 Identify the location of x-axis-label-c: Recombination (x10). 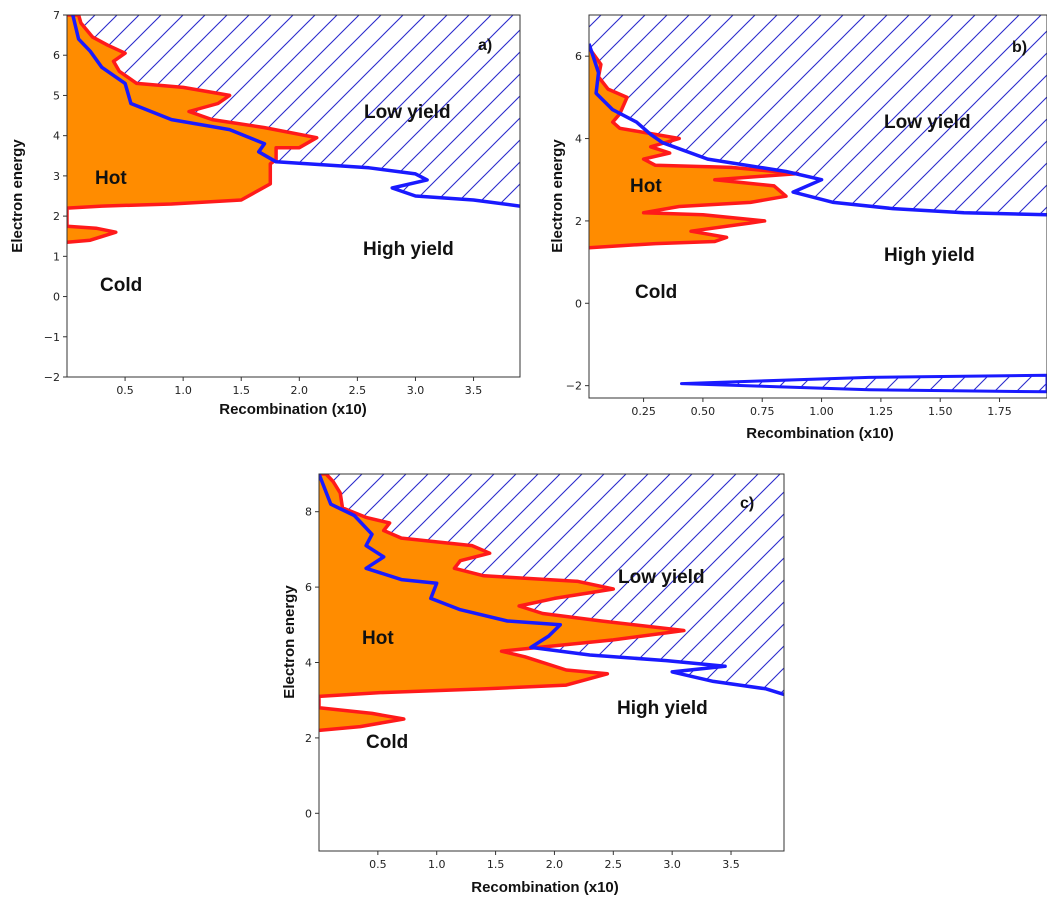
(545, 887).